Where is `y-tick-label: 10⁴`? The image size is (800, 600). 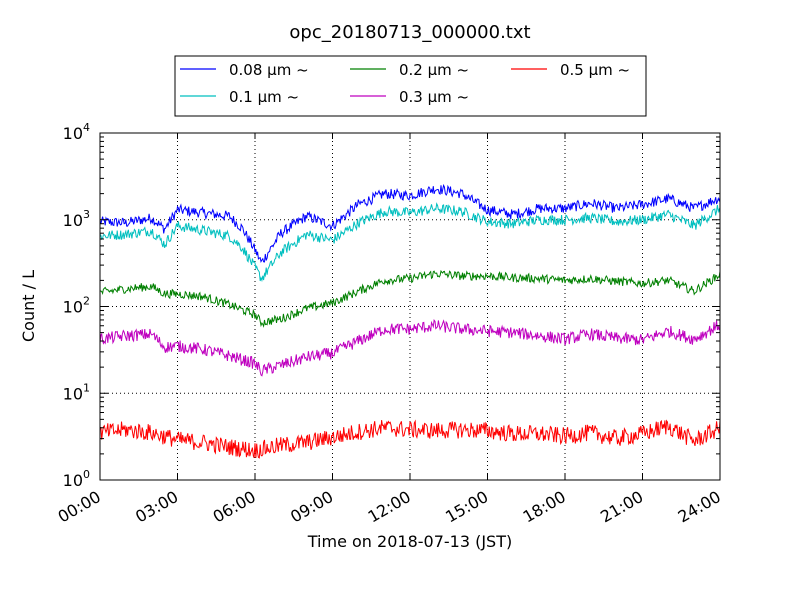
y-tick-label: 10⁴ is located at coordinates (76, 132).